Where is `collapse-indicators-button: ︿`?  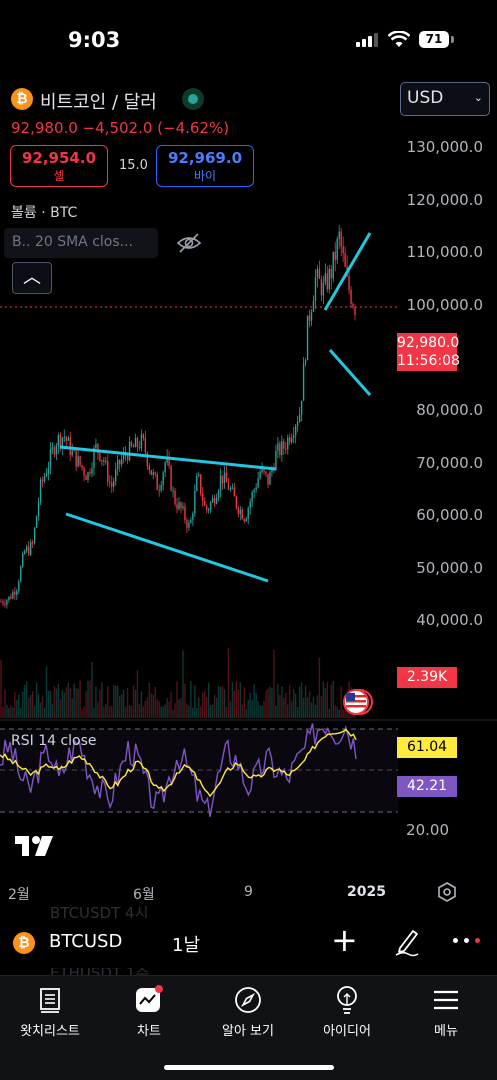
collapse-indicators-button: ︿ is located at coordinates (32, 278).